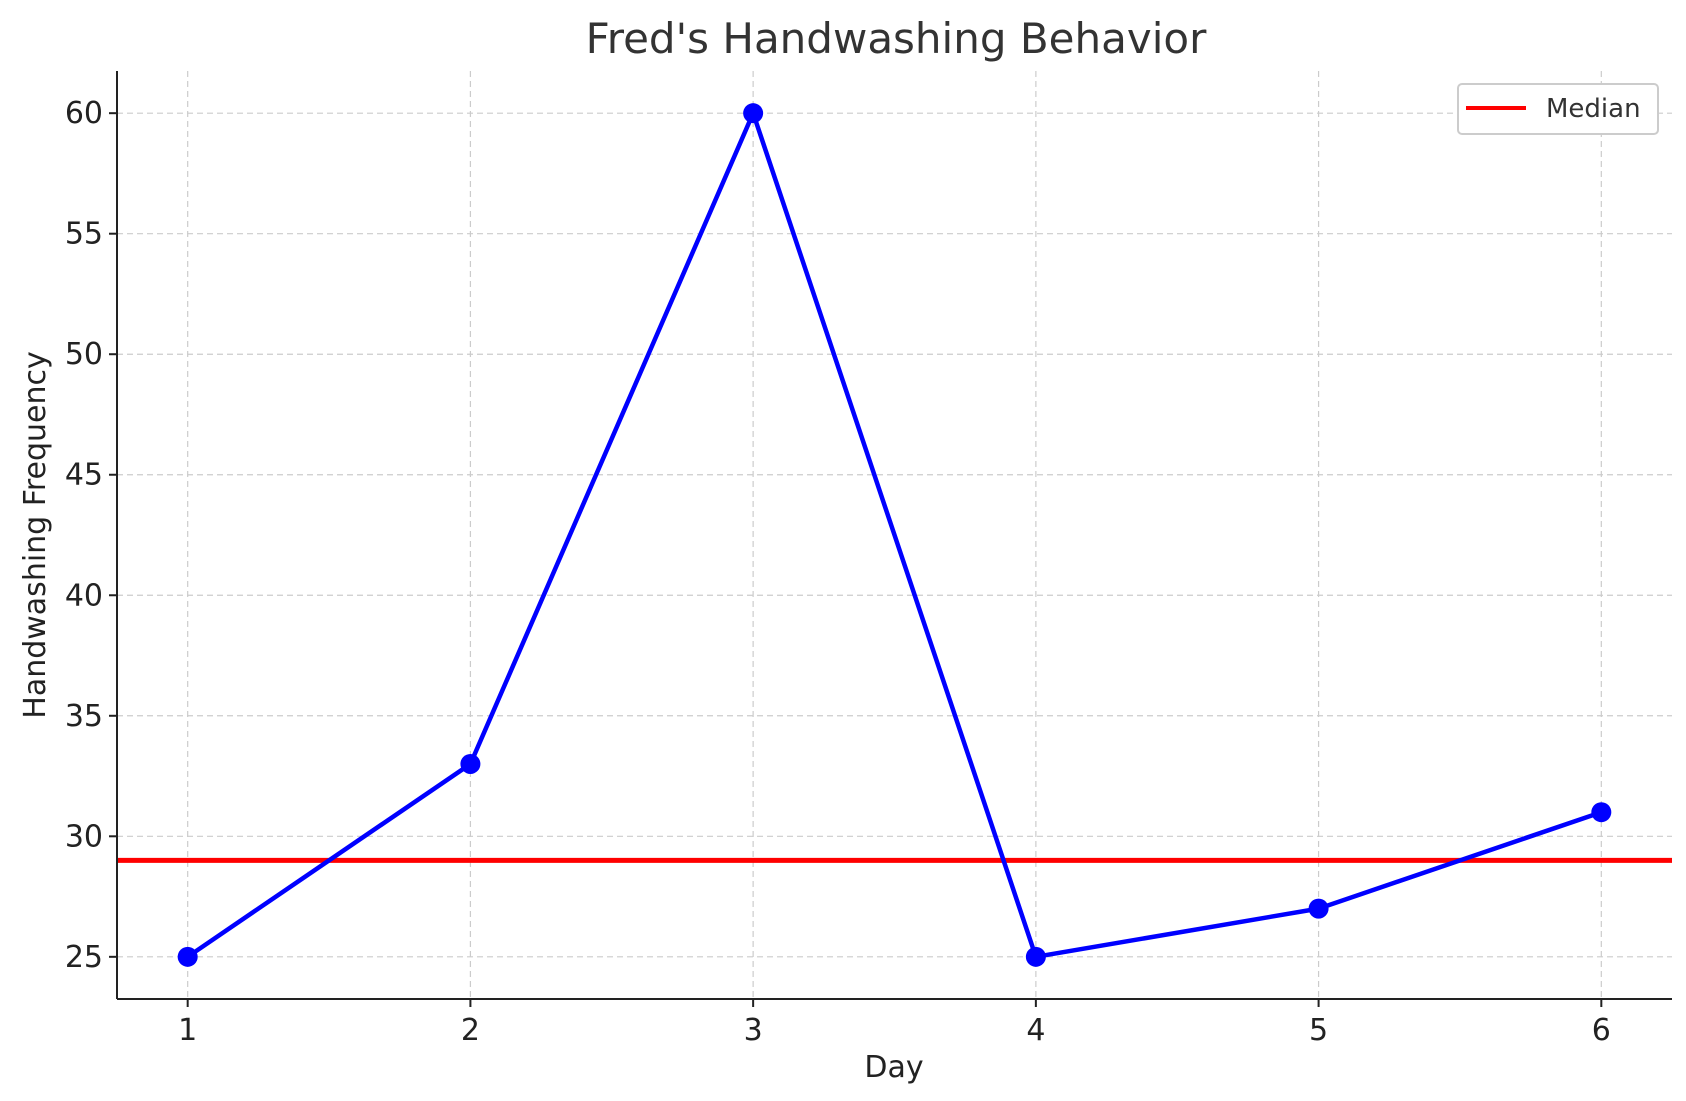  Describe the element at coordinates (1593, 109) in the screenshot. I see `legend-label-median: Median` at that location.